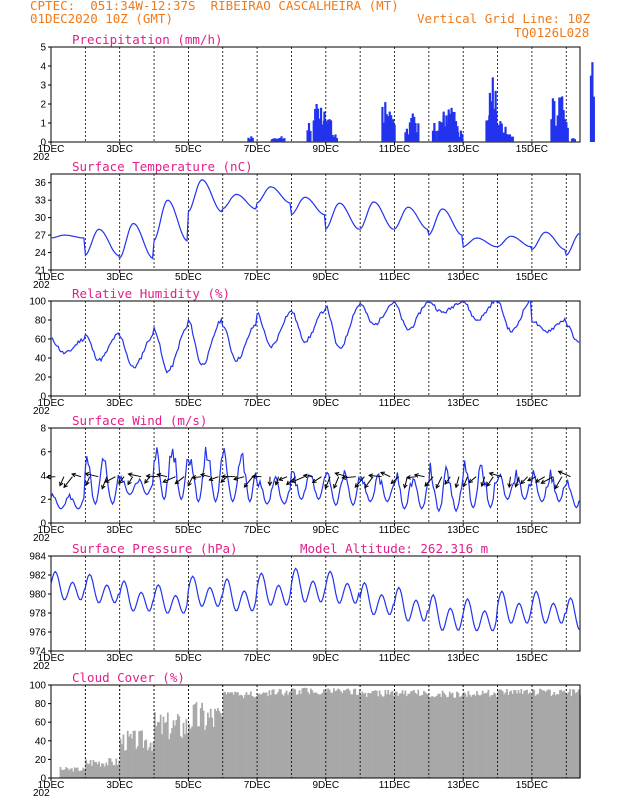  I want to click on wind-x-tick-label: 15DEC, so click(532, 530).